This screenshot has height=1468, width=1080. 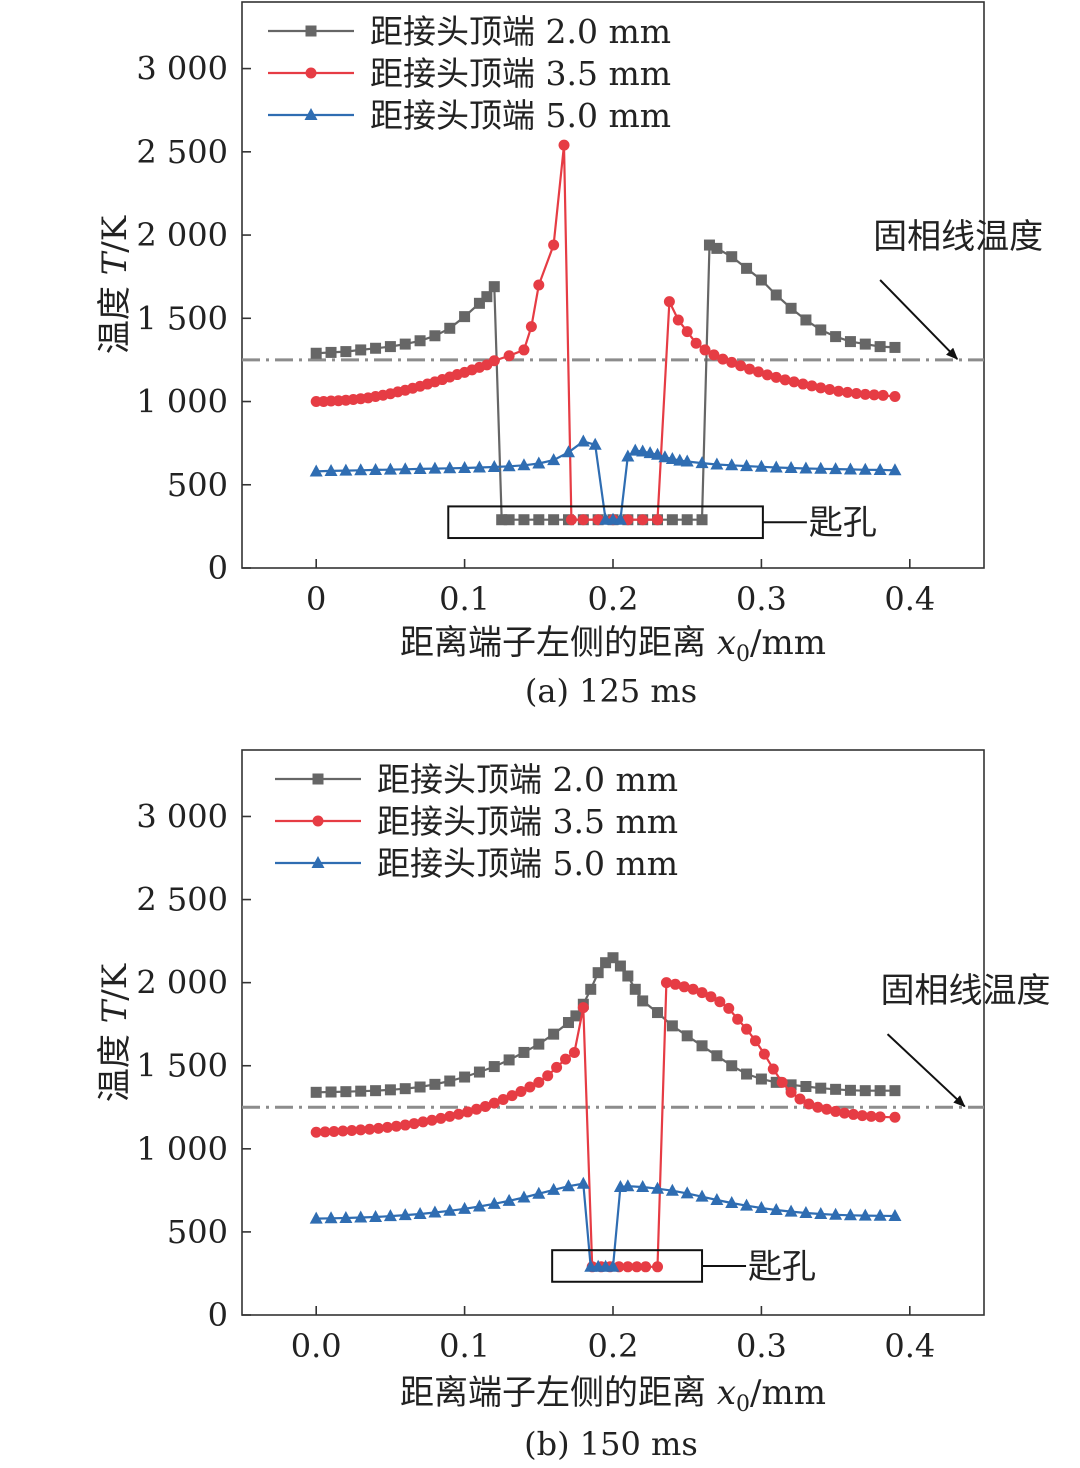 I want to click on y-tick-label: 0, so click(x=218, y=568).